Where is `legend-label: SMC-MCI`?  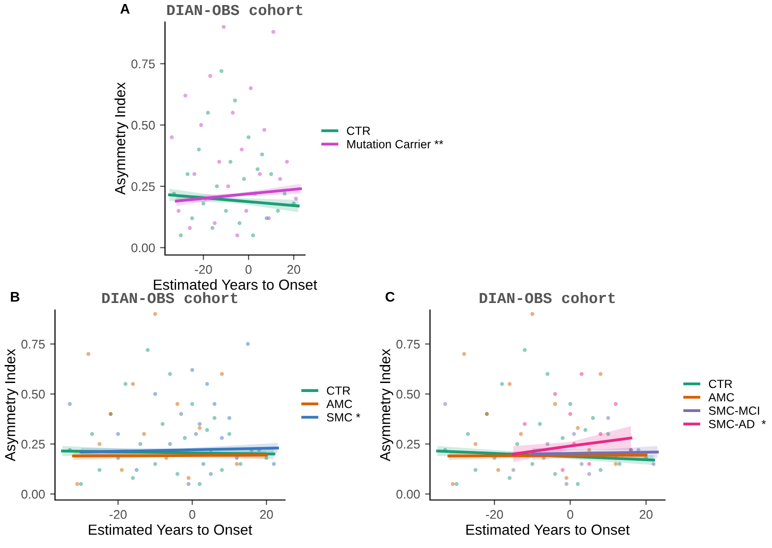 legend-label: SMC-MCI is located at coordinates (734, 410).